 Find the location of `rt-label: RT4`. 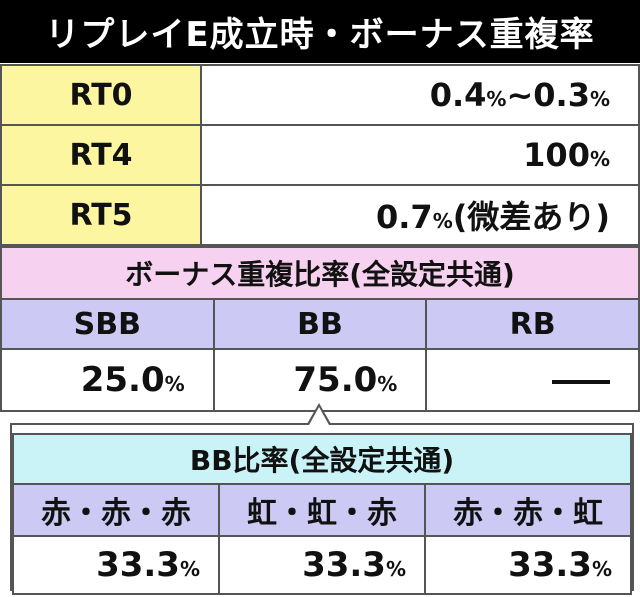

rt-label: RT4 is located at coordinates (101, 155).